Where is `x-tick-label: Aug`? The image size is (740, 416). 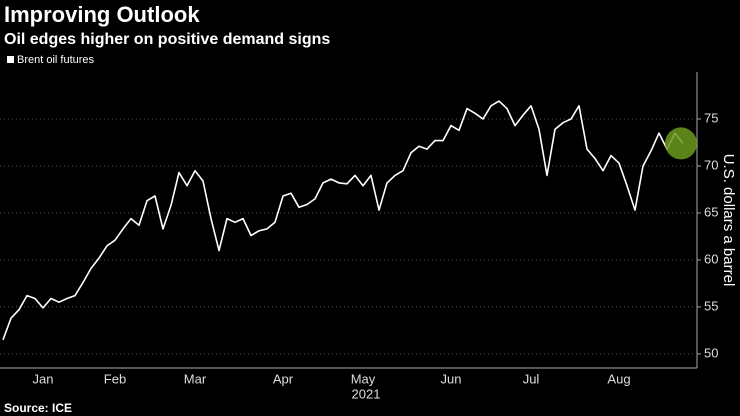 x-tick-label: Aug is located at coordinates (618, 378).